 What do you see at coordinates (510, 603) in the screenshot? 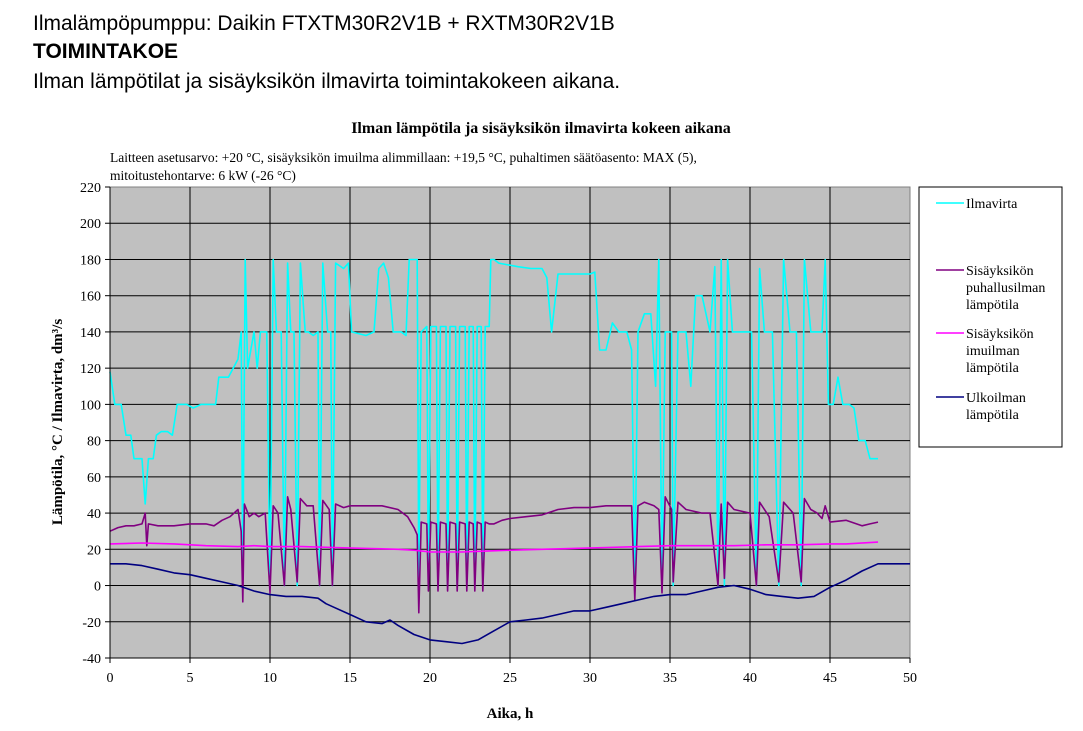
I see `ulkoilma-series` at bounding box center [510, 603].